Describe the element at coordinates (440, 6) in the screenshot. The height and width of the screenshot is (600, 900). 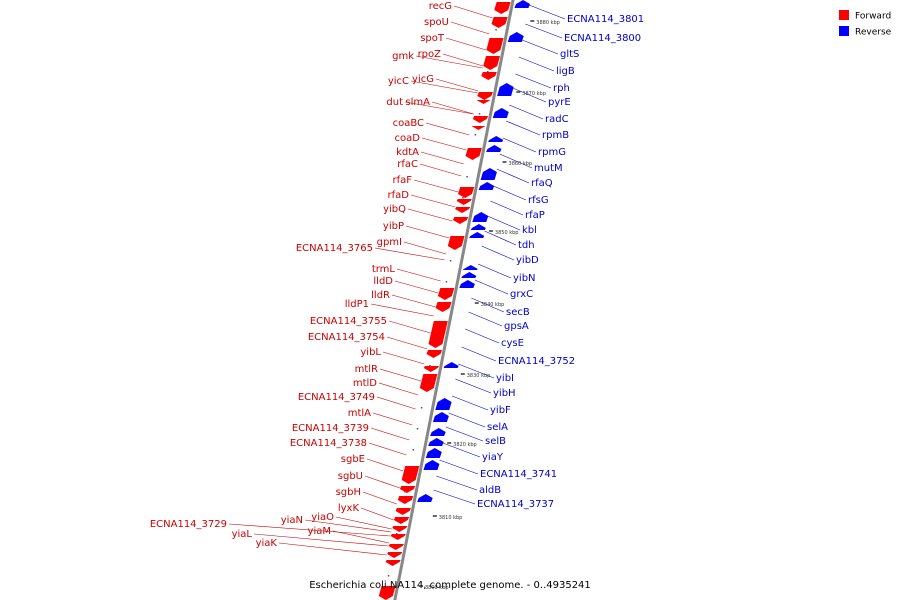
I see `forward-gene-label: recG` at that location.